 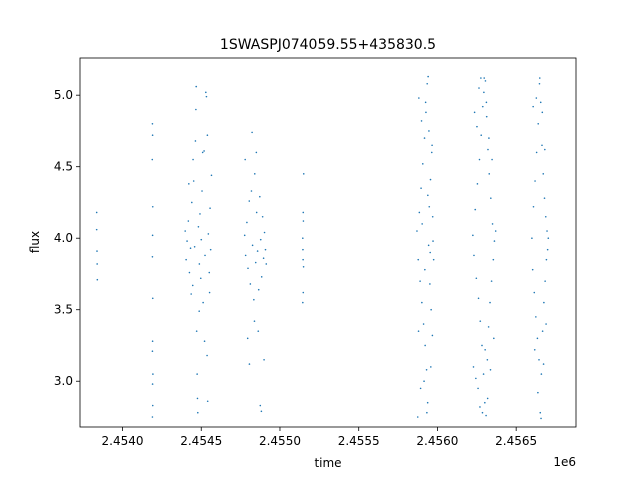 I want to click on chart-title: 1SWASPJ074059.55+435830.5, so click(x=328, y=45).